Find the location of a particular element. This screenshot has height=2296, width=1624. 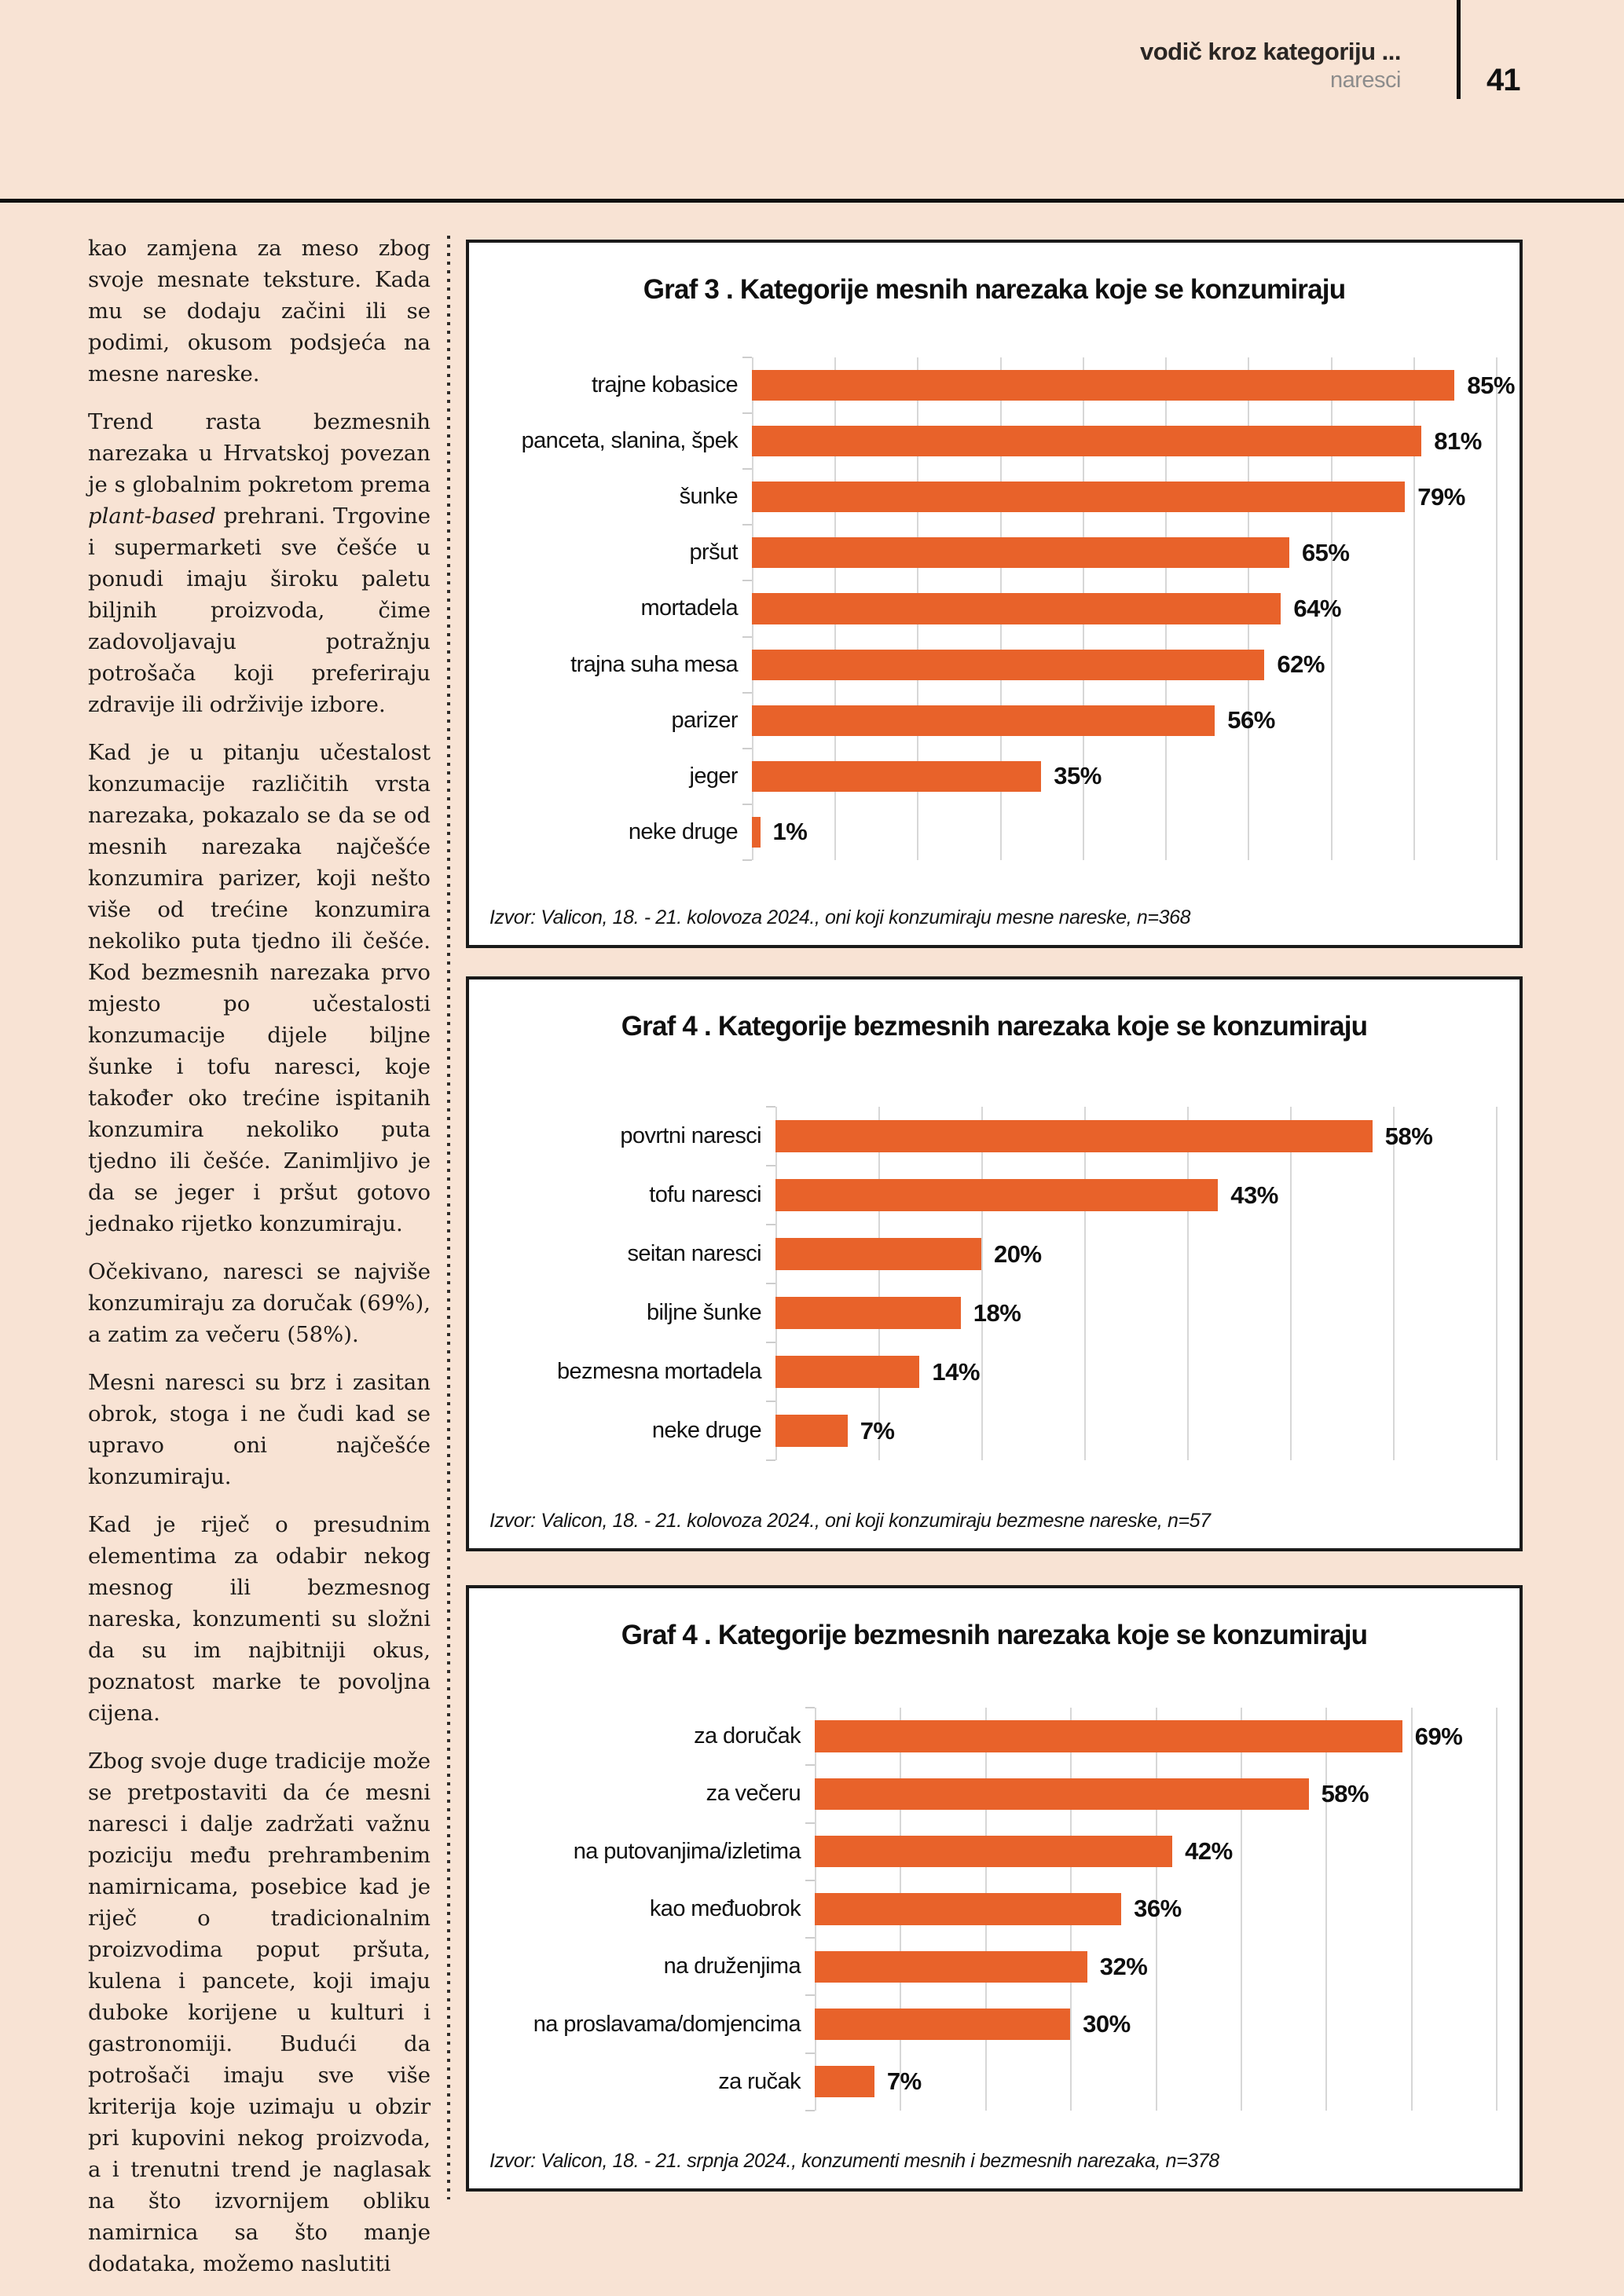

bar-area: 35% is located at coordinates (1183, 776).